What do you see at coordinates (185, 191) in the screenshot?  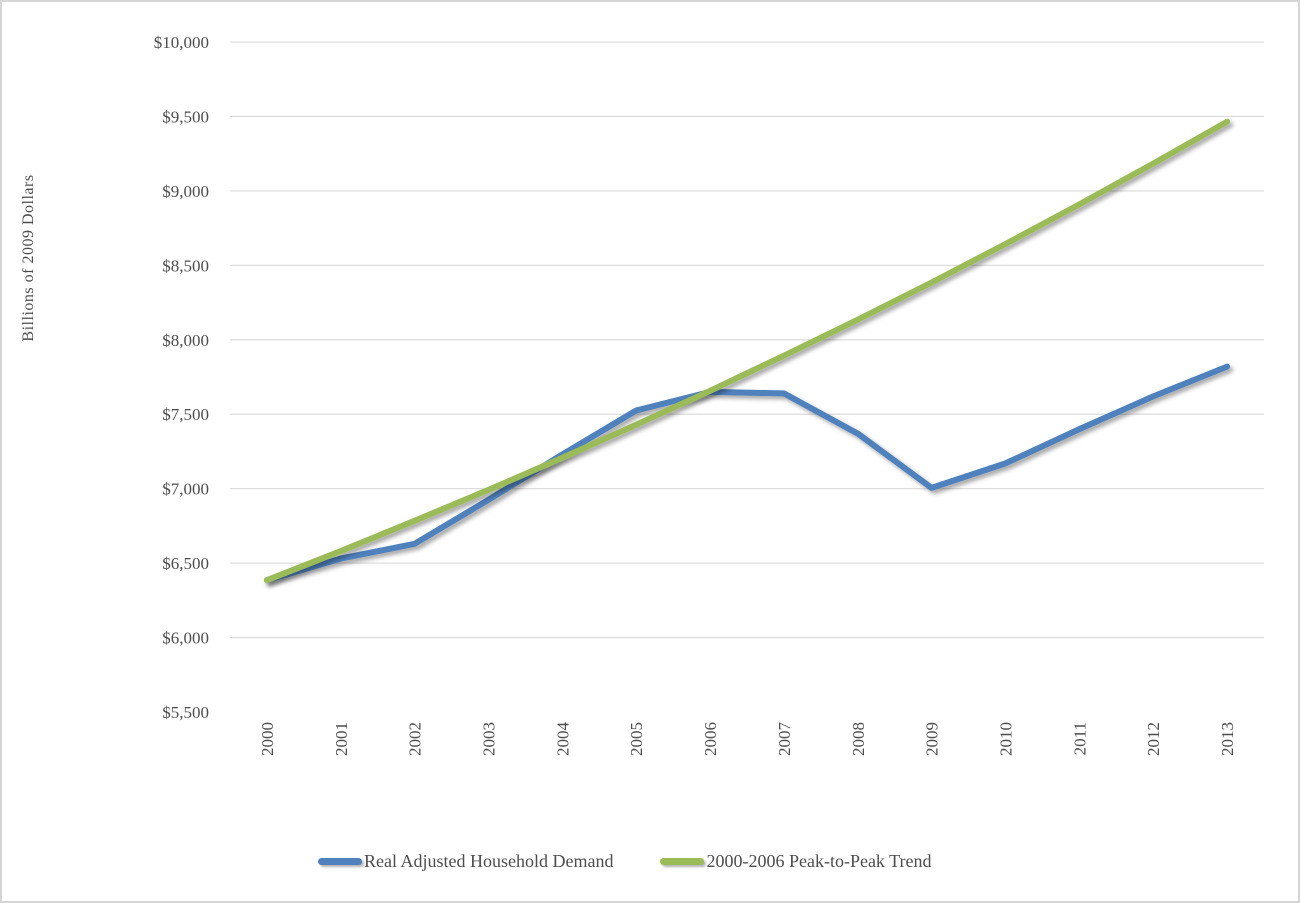 I see `y-tick-label: $9,000` at bounding box center [185, 191].